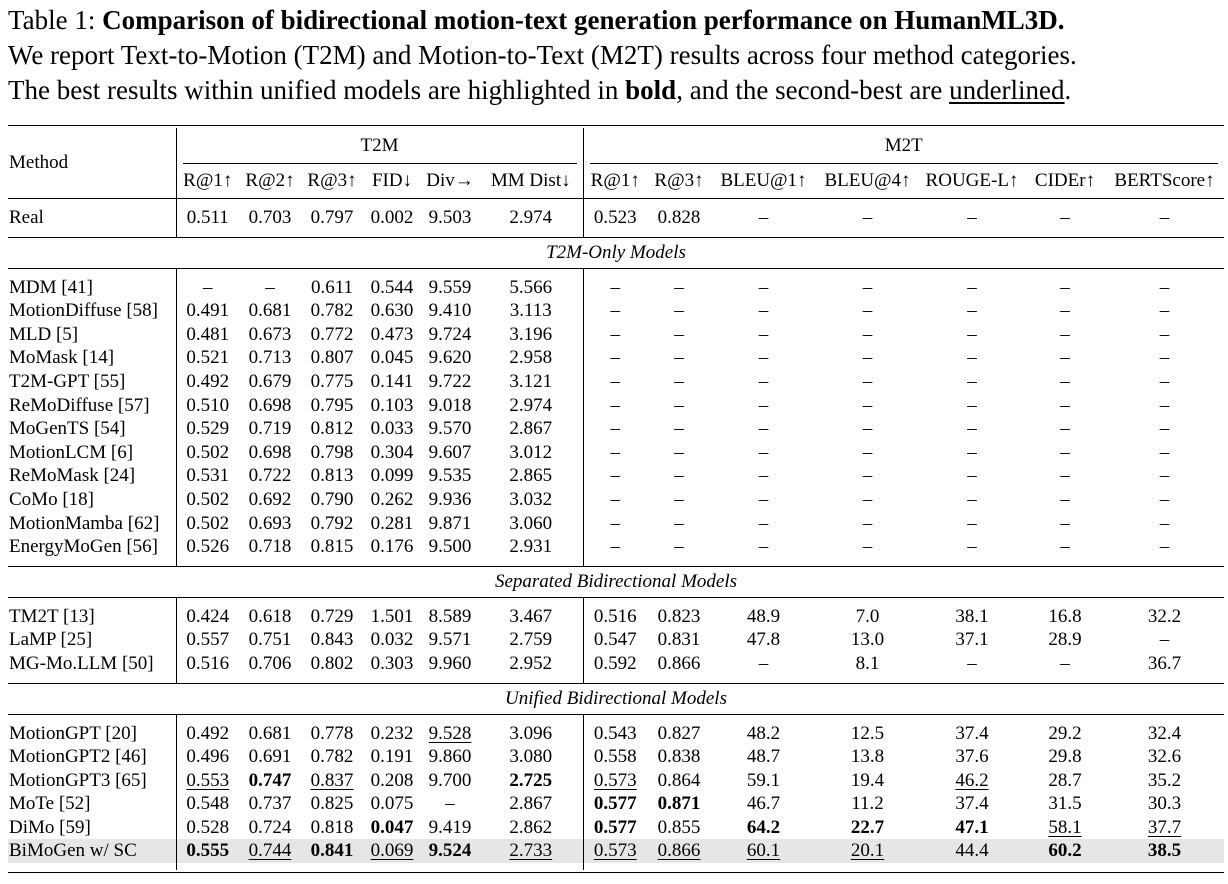  Describe the element at coordinates (207, 616) in the screenshot. I see `value-cell: 0.424` at that location.